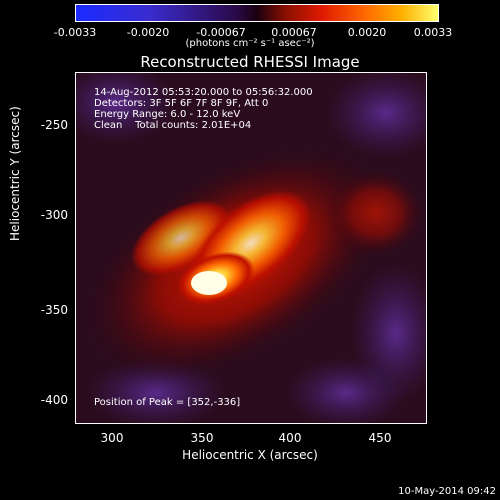  I want to click on colorbar-tick-label: 0.0020, so click(367, 32).